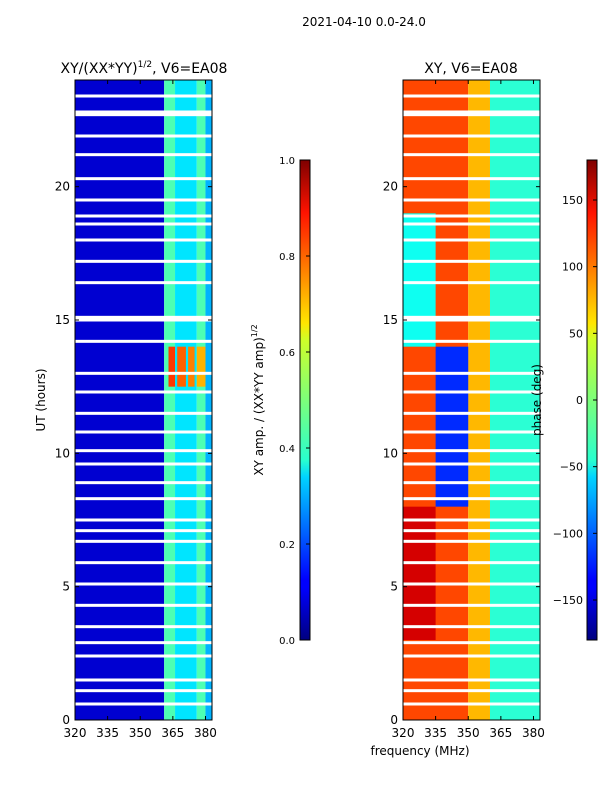 The image size is (600, 800). What do you see at coordinates (254, 330) in the screenshot?
I see `left-colorbar-label-sup: 1/2` at bounding box center [254, 330].